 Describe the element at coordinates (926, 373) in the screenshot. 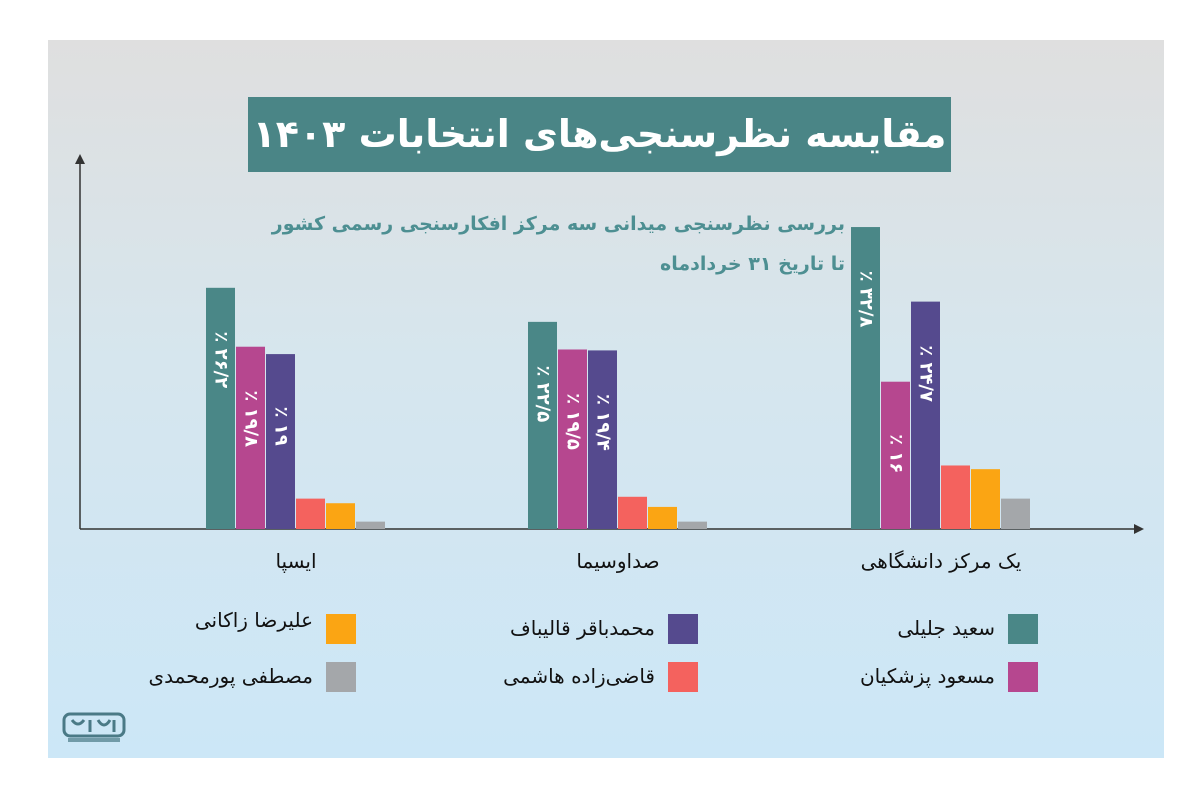

I see `data-label-2-2: ٪ ۲۴/۷` at that location.